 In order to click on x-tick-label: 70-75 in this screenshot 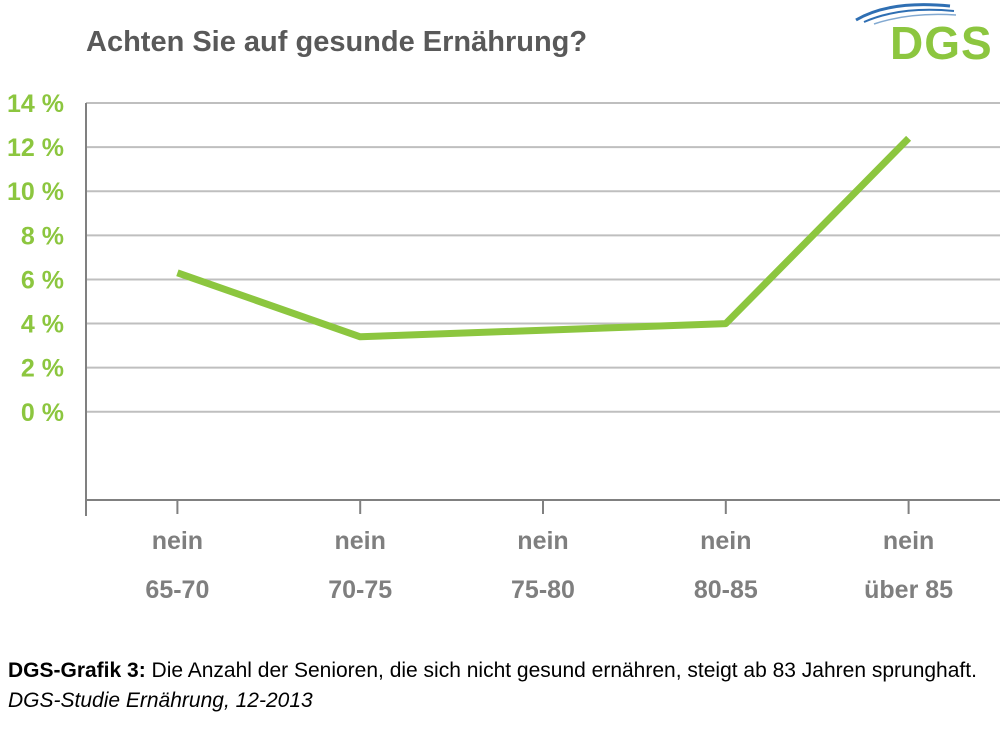, I will do `click(360, 590)`.